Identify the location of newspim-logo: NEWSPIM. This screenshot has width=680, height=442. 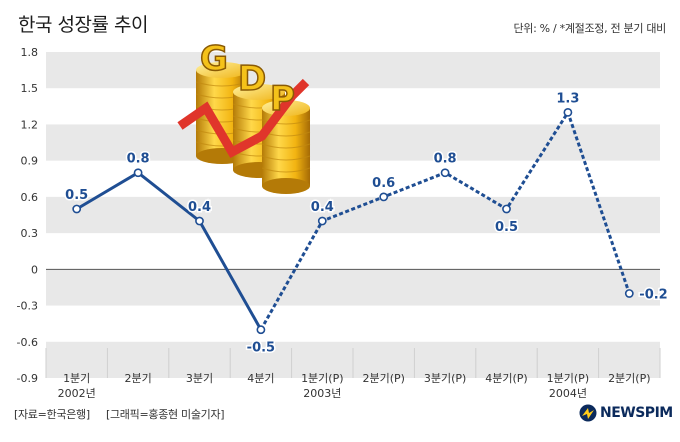
(626, 413).